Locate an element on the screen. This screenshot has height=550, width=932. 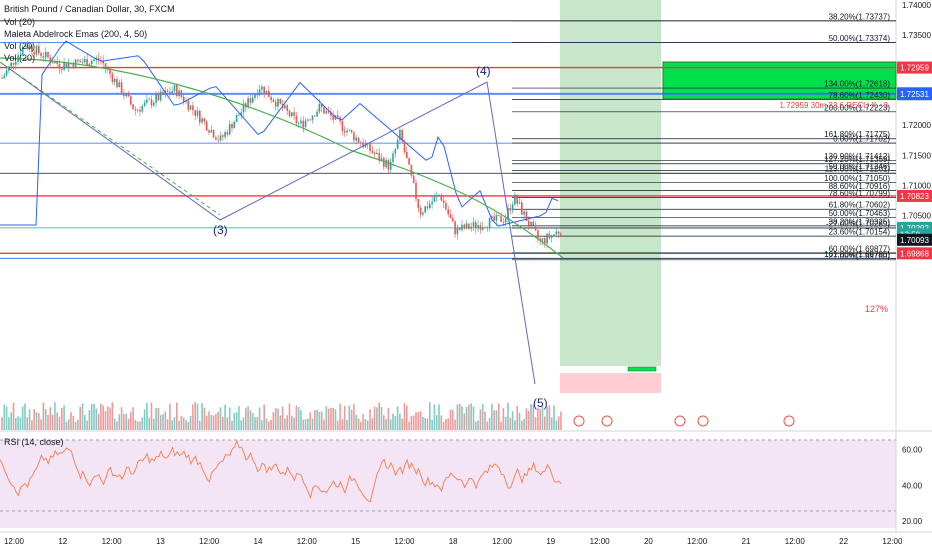
rsi-axis-label: 60.00 is located at coordinates (912, 449).